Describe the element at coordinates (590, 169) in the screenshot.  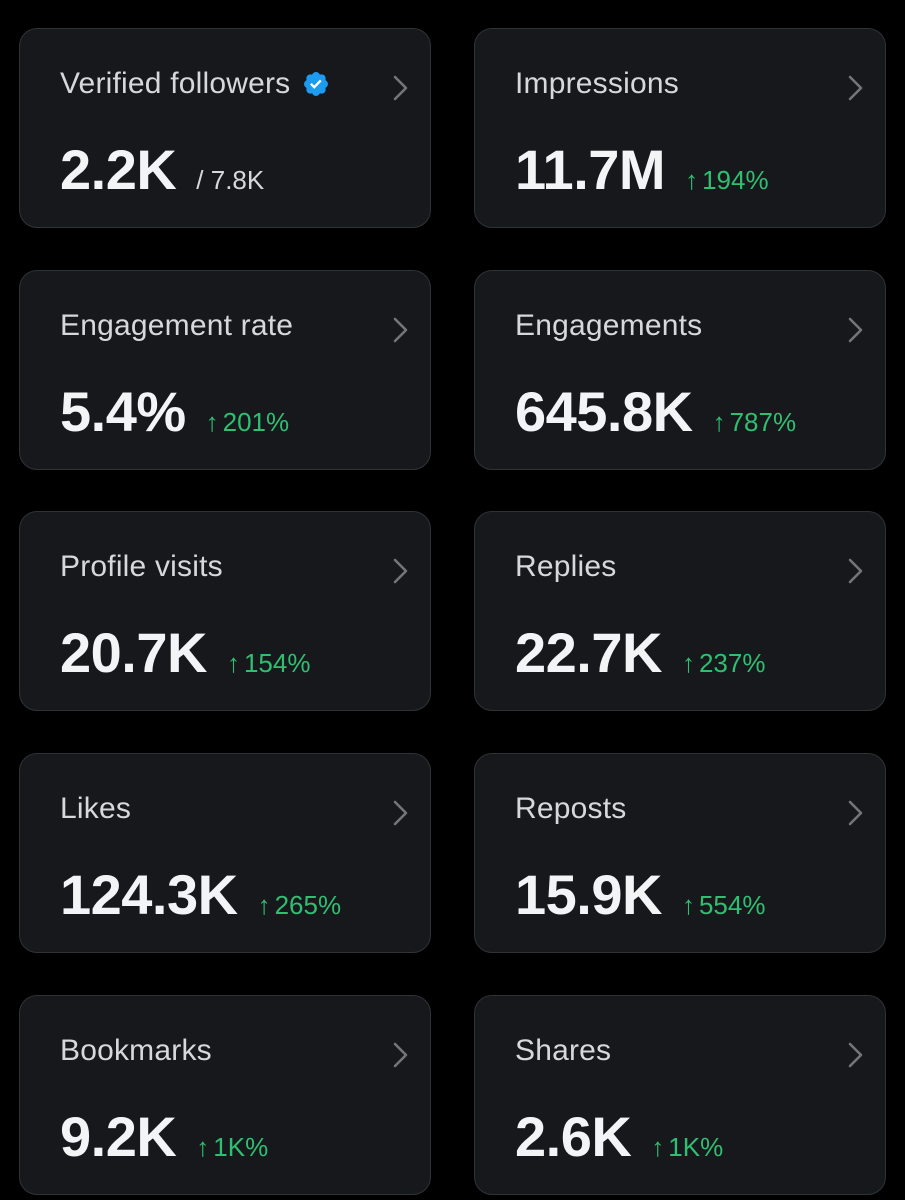
I see `metric-value: 11.7M` at that location.